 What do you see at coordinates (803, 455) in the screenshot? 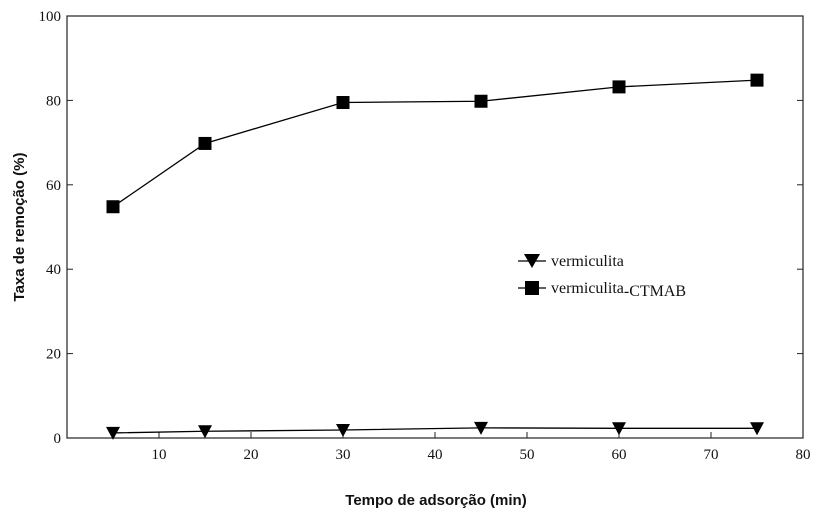
I see `x-tick-label: 80` at bounding box center [803, 455].